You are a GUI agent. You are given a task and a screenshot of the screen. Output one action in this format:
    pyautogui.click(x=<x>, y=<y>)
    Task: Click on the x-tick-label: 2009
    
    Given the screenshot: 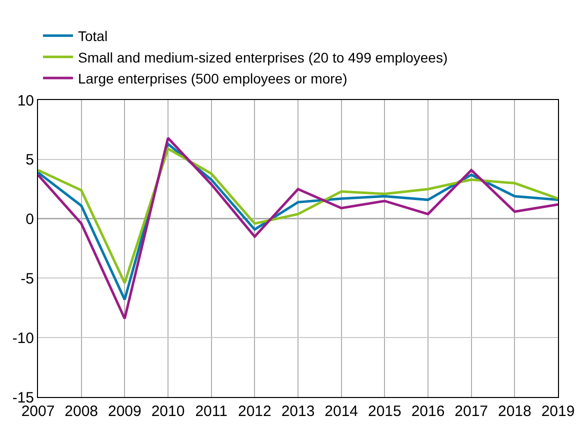 What is the action you would take?
    pyautogui.click(x=125, y=411)
    